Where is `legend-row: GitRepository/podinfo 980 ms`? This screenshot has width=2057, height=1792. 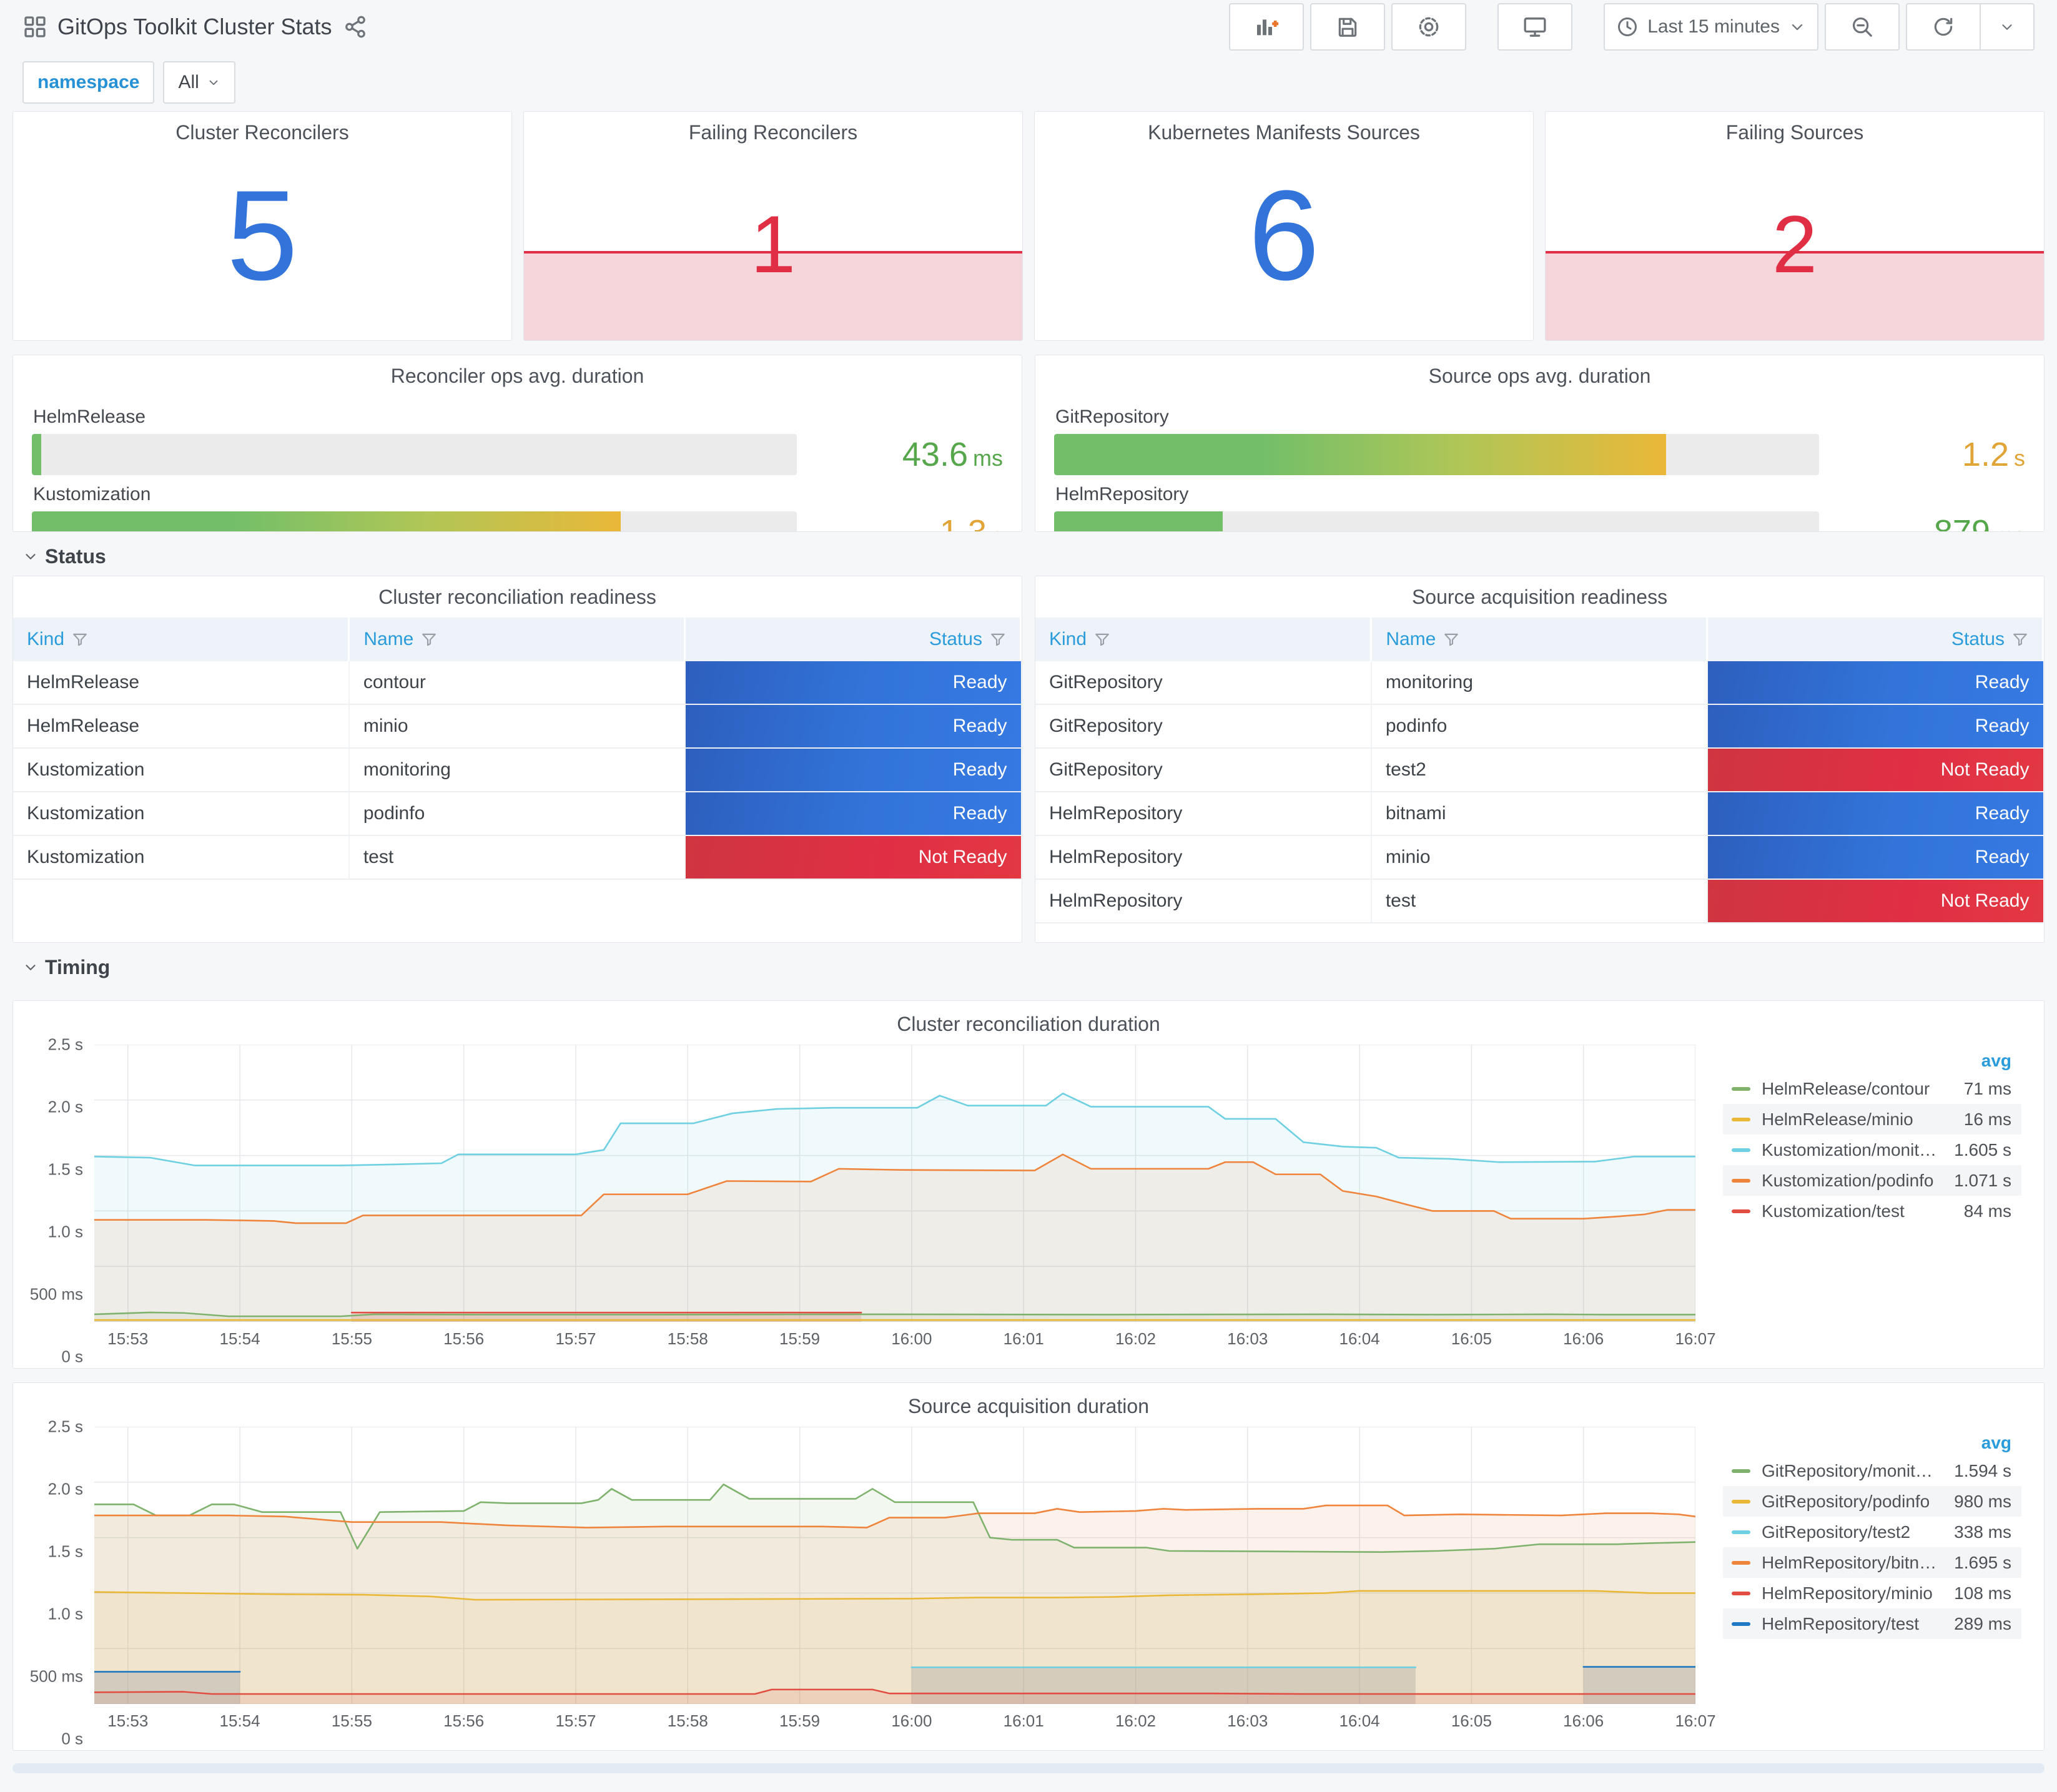 legend-row: GitRepository/podinfo 980 ms is located at coordinates (1872, 1501).